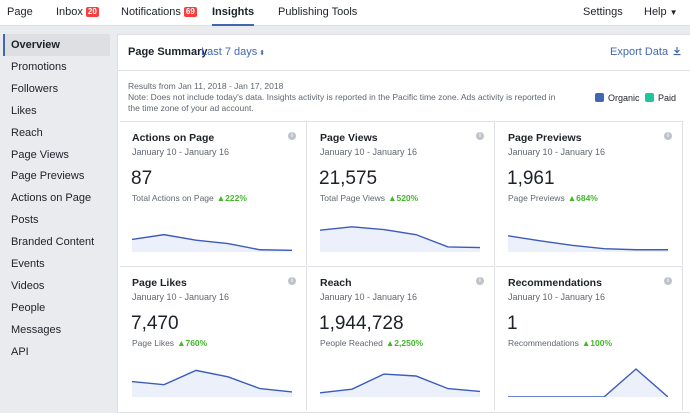  What do you see at coordinates (233, 13) in the screenshot?
I see `tab-insights: Insights` at bounding box center [233, 13].